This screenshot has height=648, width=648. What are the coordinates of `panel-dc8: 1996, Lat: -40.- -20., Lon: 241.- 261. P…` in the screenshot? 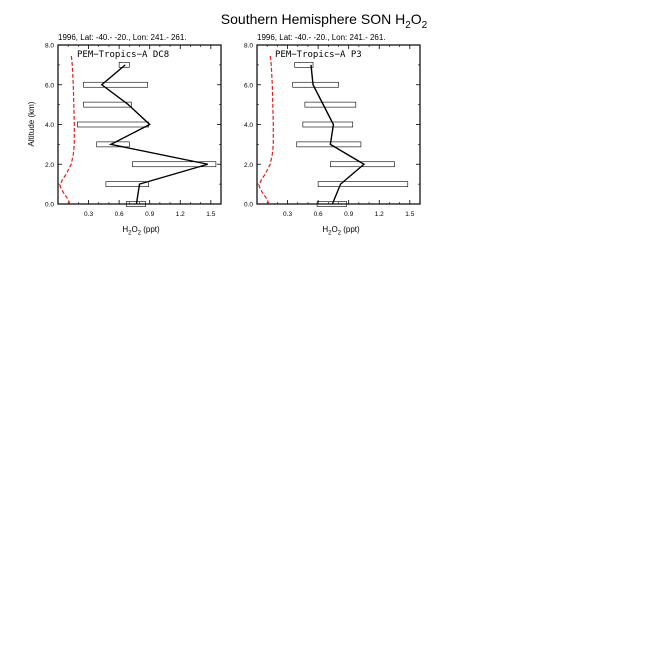 It's located at (124, 135).